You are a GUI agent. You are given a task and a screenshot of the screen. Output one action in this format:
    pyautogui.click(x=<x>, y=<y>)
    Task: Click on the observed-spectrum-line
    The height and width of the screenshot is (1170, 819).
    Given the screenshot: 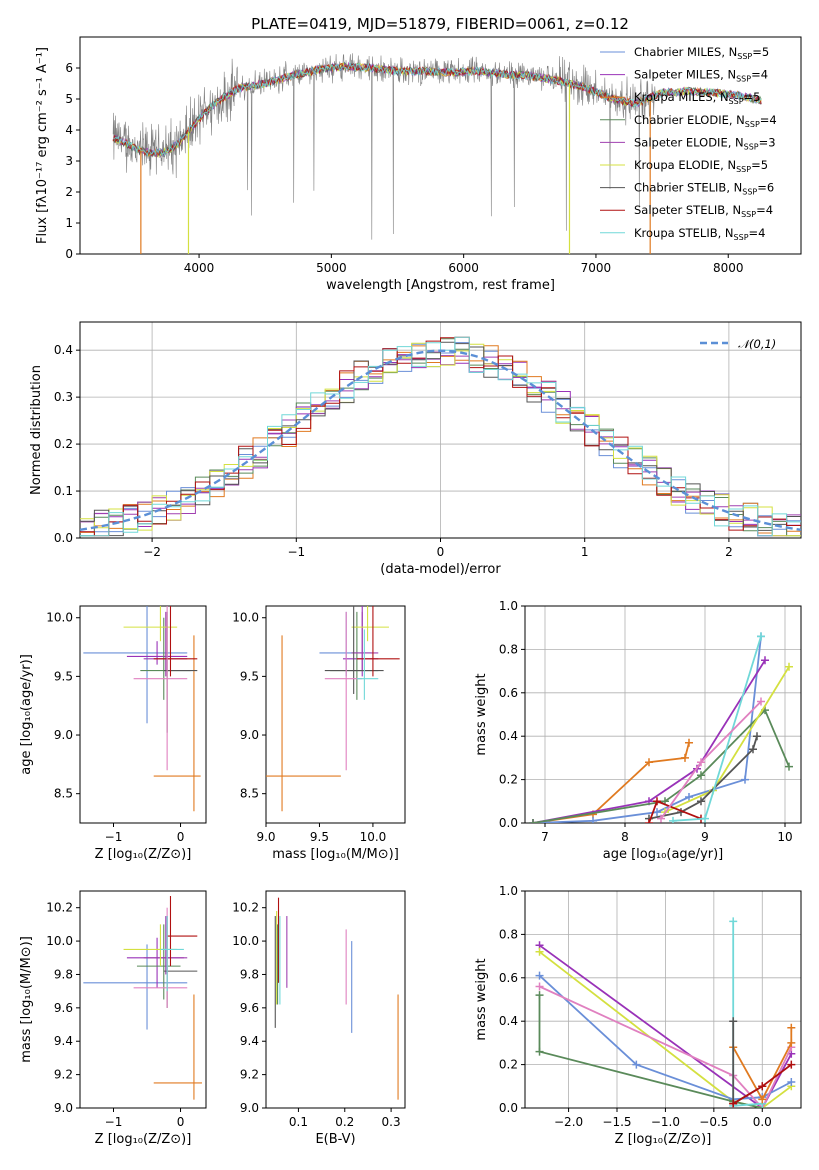 What is the action you would take?
    pyautogui.click(x=384, y=146)
    